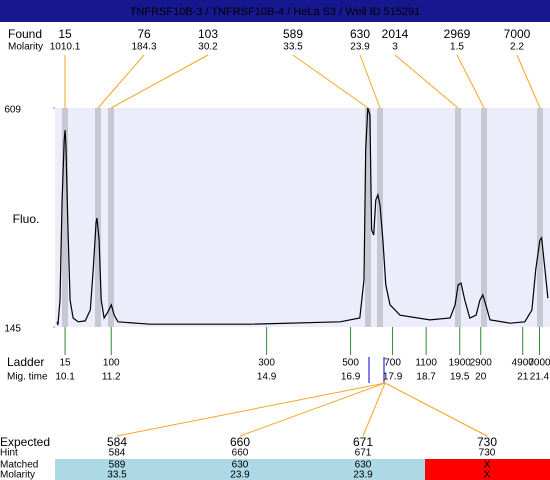 The image size is (550, 480). What do you see at coordinates (393, 377) in the screenshot?
I see `ladder-time: 17.9` at bounding box center [393, 377].